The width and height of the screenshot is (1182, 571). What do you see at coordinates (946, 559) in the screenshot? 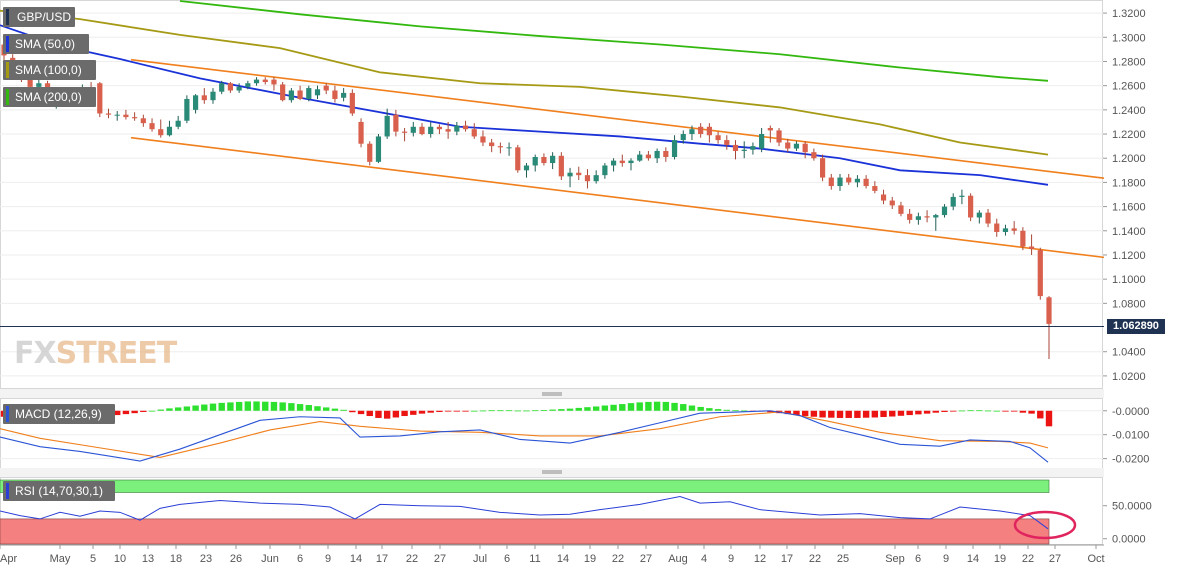
I see `x-tick-label: 9` at bounding box center [946, 559].